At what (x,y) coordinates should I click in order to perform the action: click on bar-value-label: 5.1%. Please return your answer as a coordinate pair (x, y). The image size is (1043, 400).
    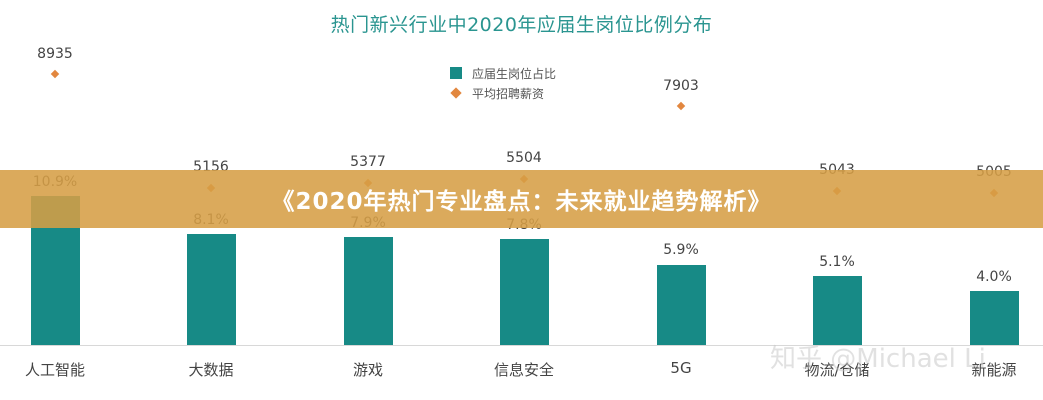
    Looking at the image, I should click on (837, 262).